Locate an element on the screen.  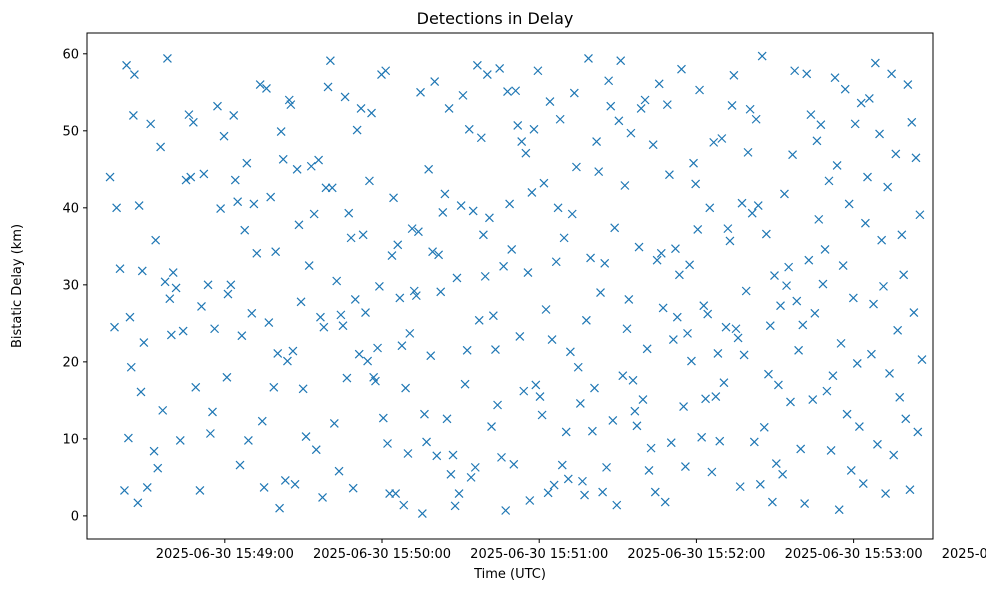
x-tick-label: 2025-06-30 15:54:00 is located at coordinates (964, 554).